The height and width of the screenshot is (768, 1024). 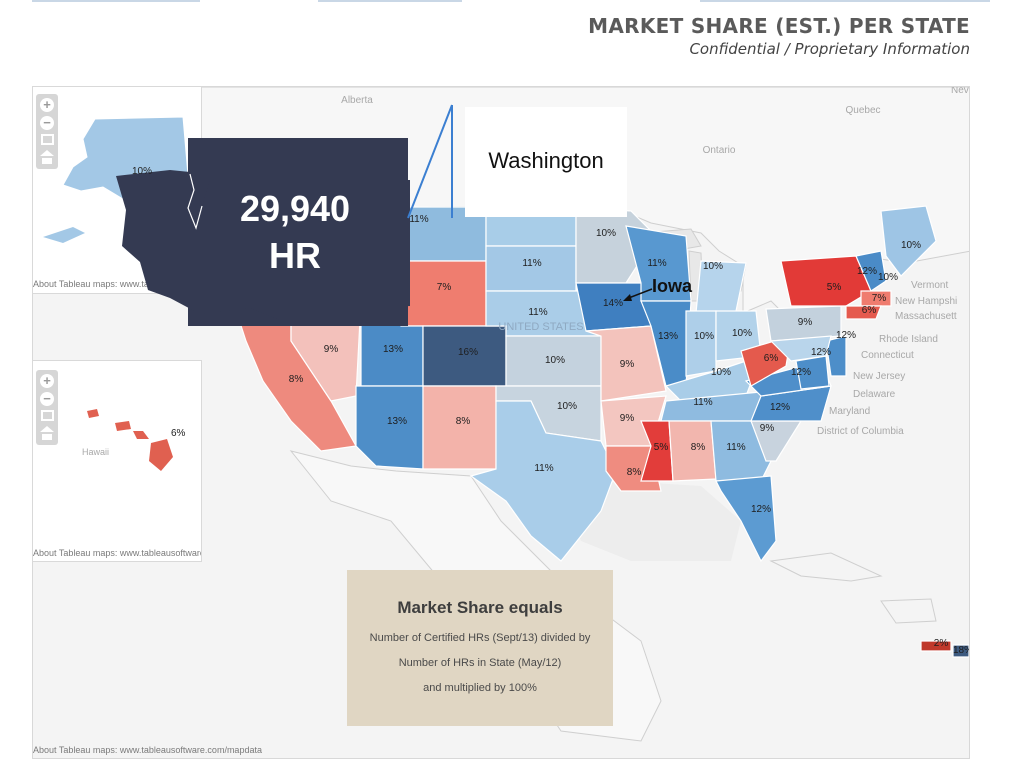 I want to click on state-maine, so click(x=908, y=241).